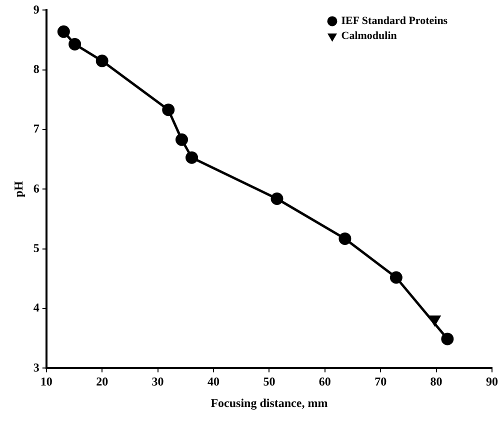 The height and width of the screenshot is (421, 502). What do you see at coordinates (158, 381) in the screenshot?
I see `x-tick-label: 30` at bounding box center [158, 381].